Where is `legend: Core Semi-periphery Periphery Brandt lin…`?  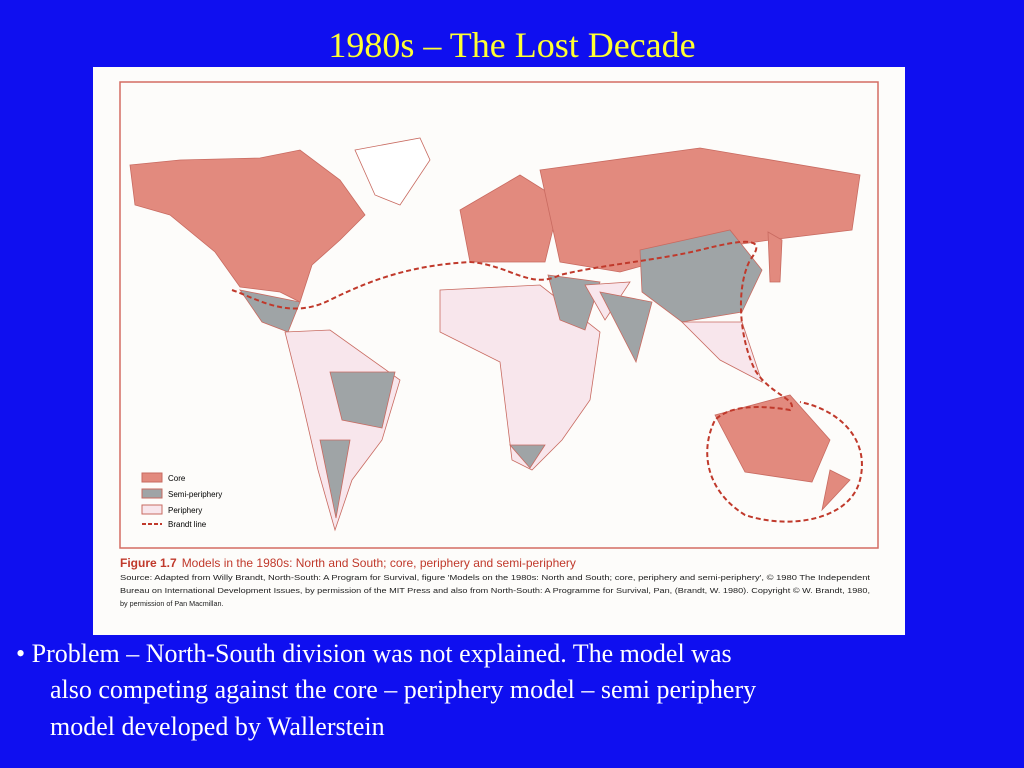
legend: Core Semi-periphery Periphery Brandt lin… is located at coordinates (181, 500).